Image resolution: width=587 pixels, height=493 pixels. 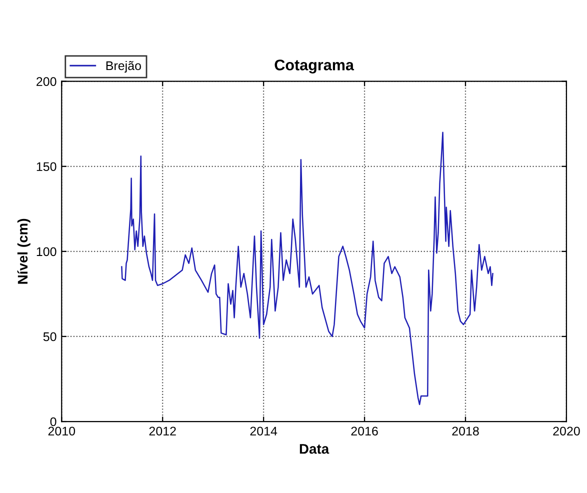 I want to click on x-tick-label: 2010, so click(x=62, y=431).